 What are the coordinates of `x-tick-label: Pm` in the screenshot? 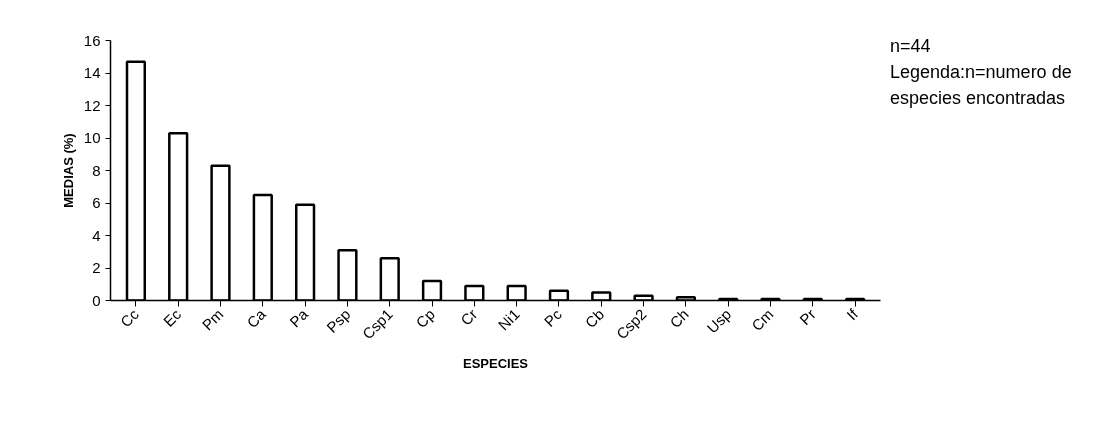 It's located at (212, 319).